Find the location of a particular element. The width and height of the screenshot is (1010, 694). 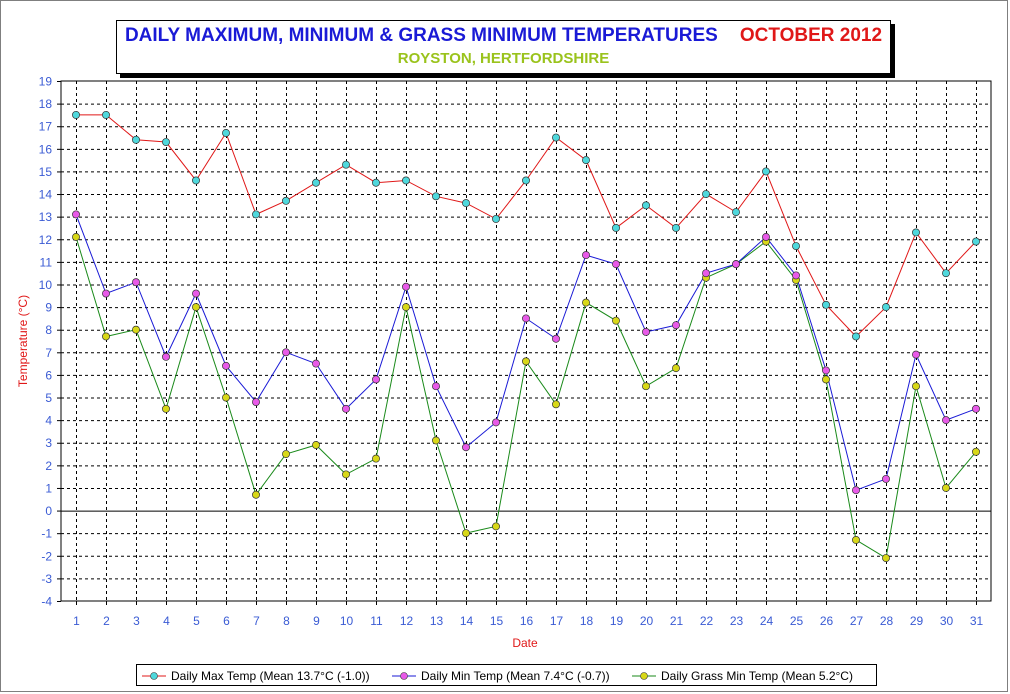

x-tick-label: 30 is located at coordinates (947, 621).